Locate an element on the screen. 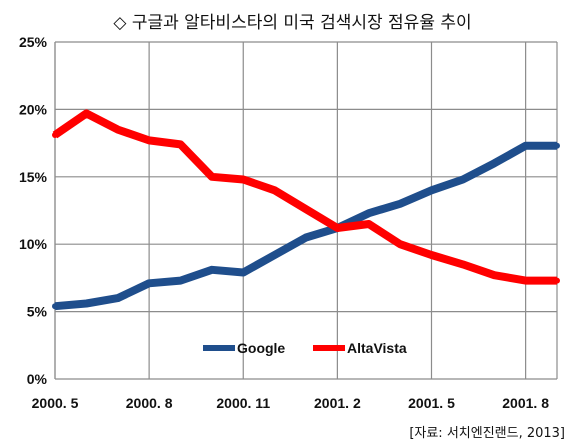 This screenshot has width=585, height=442. legend-label-google: Google is located at coordinates (261, 348).